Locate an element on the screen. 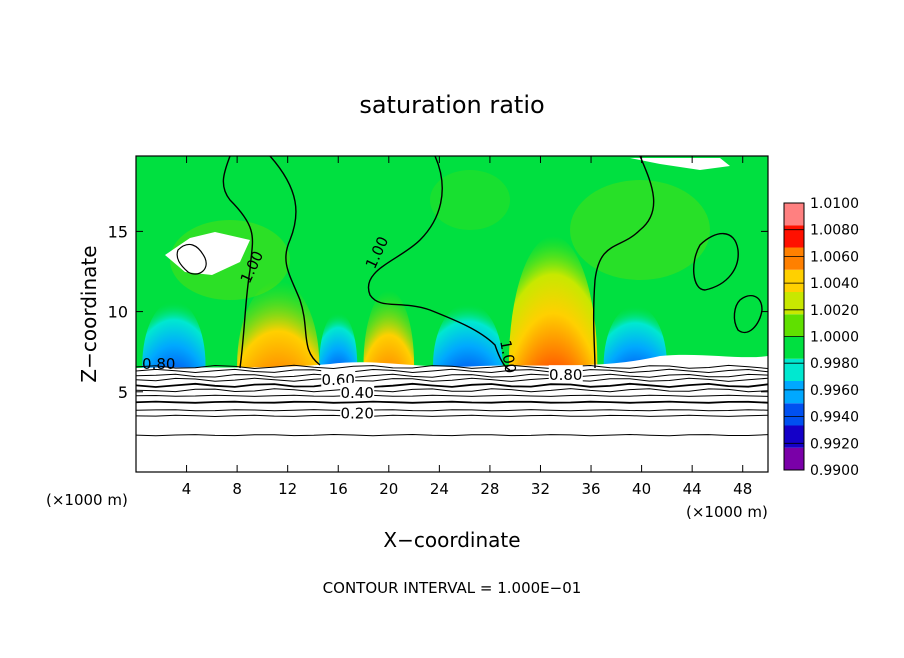 The width and height of the screenshot is (904, 658). colorbar-level-label: 0.9980 is located at coordinates (834, 364).